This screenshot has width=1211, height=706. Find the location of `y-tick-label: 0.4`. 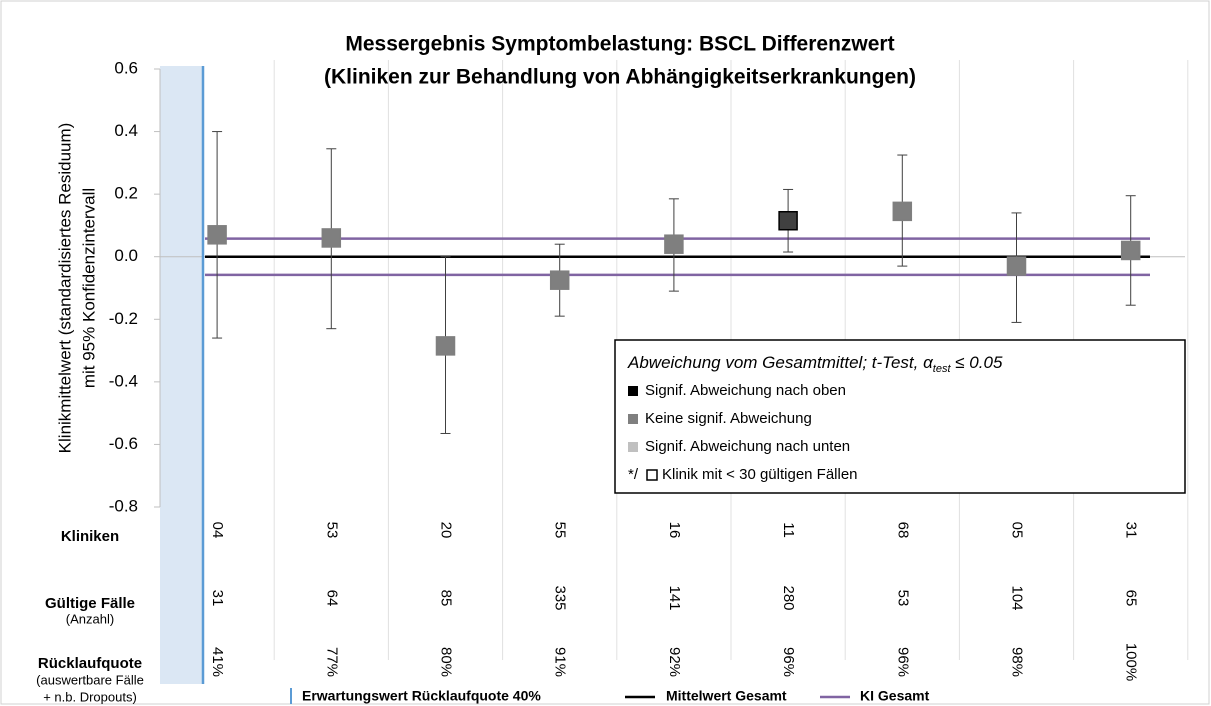

y-tick-label: 0.4 is located at coordinates (126, 130).